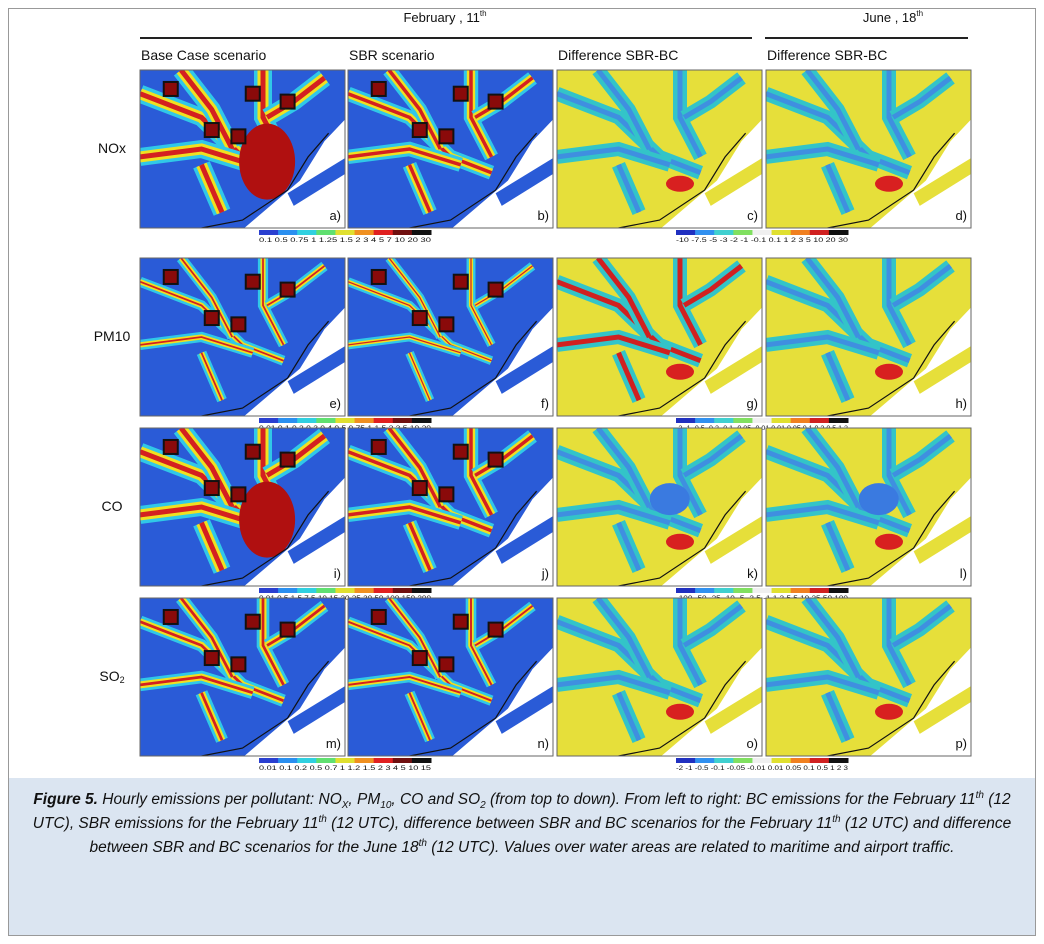 This screenshot has height=944, width=1044. Describe the element at coordinates (483, 13) in the screenshot. I see `header-sup: th` at that location.